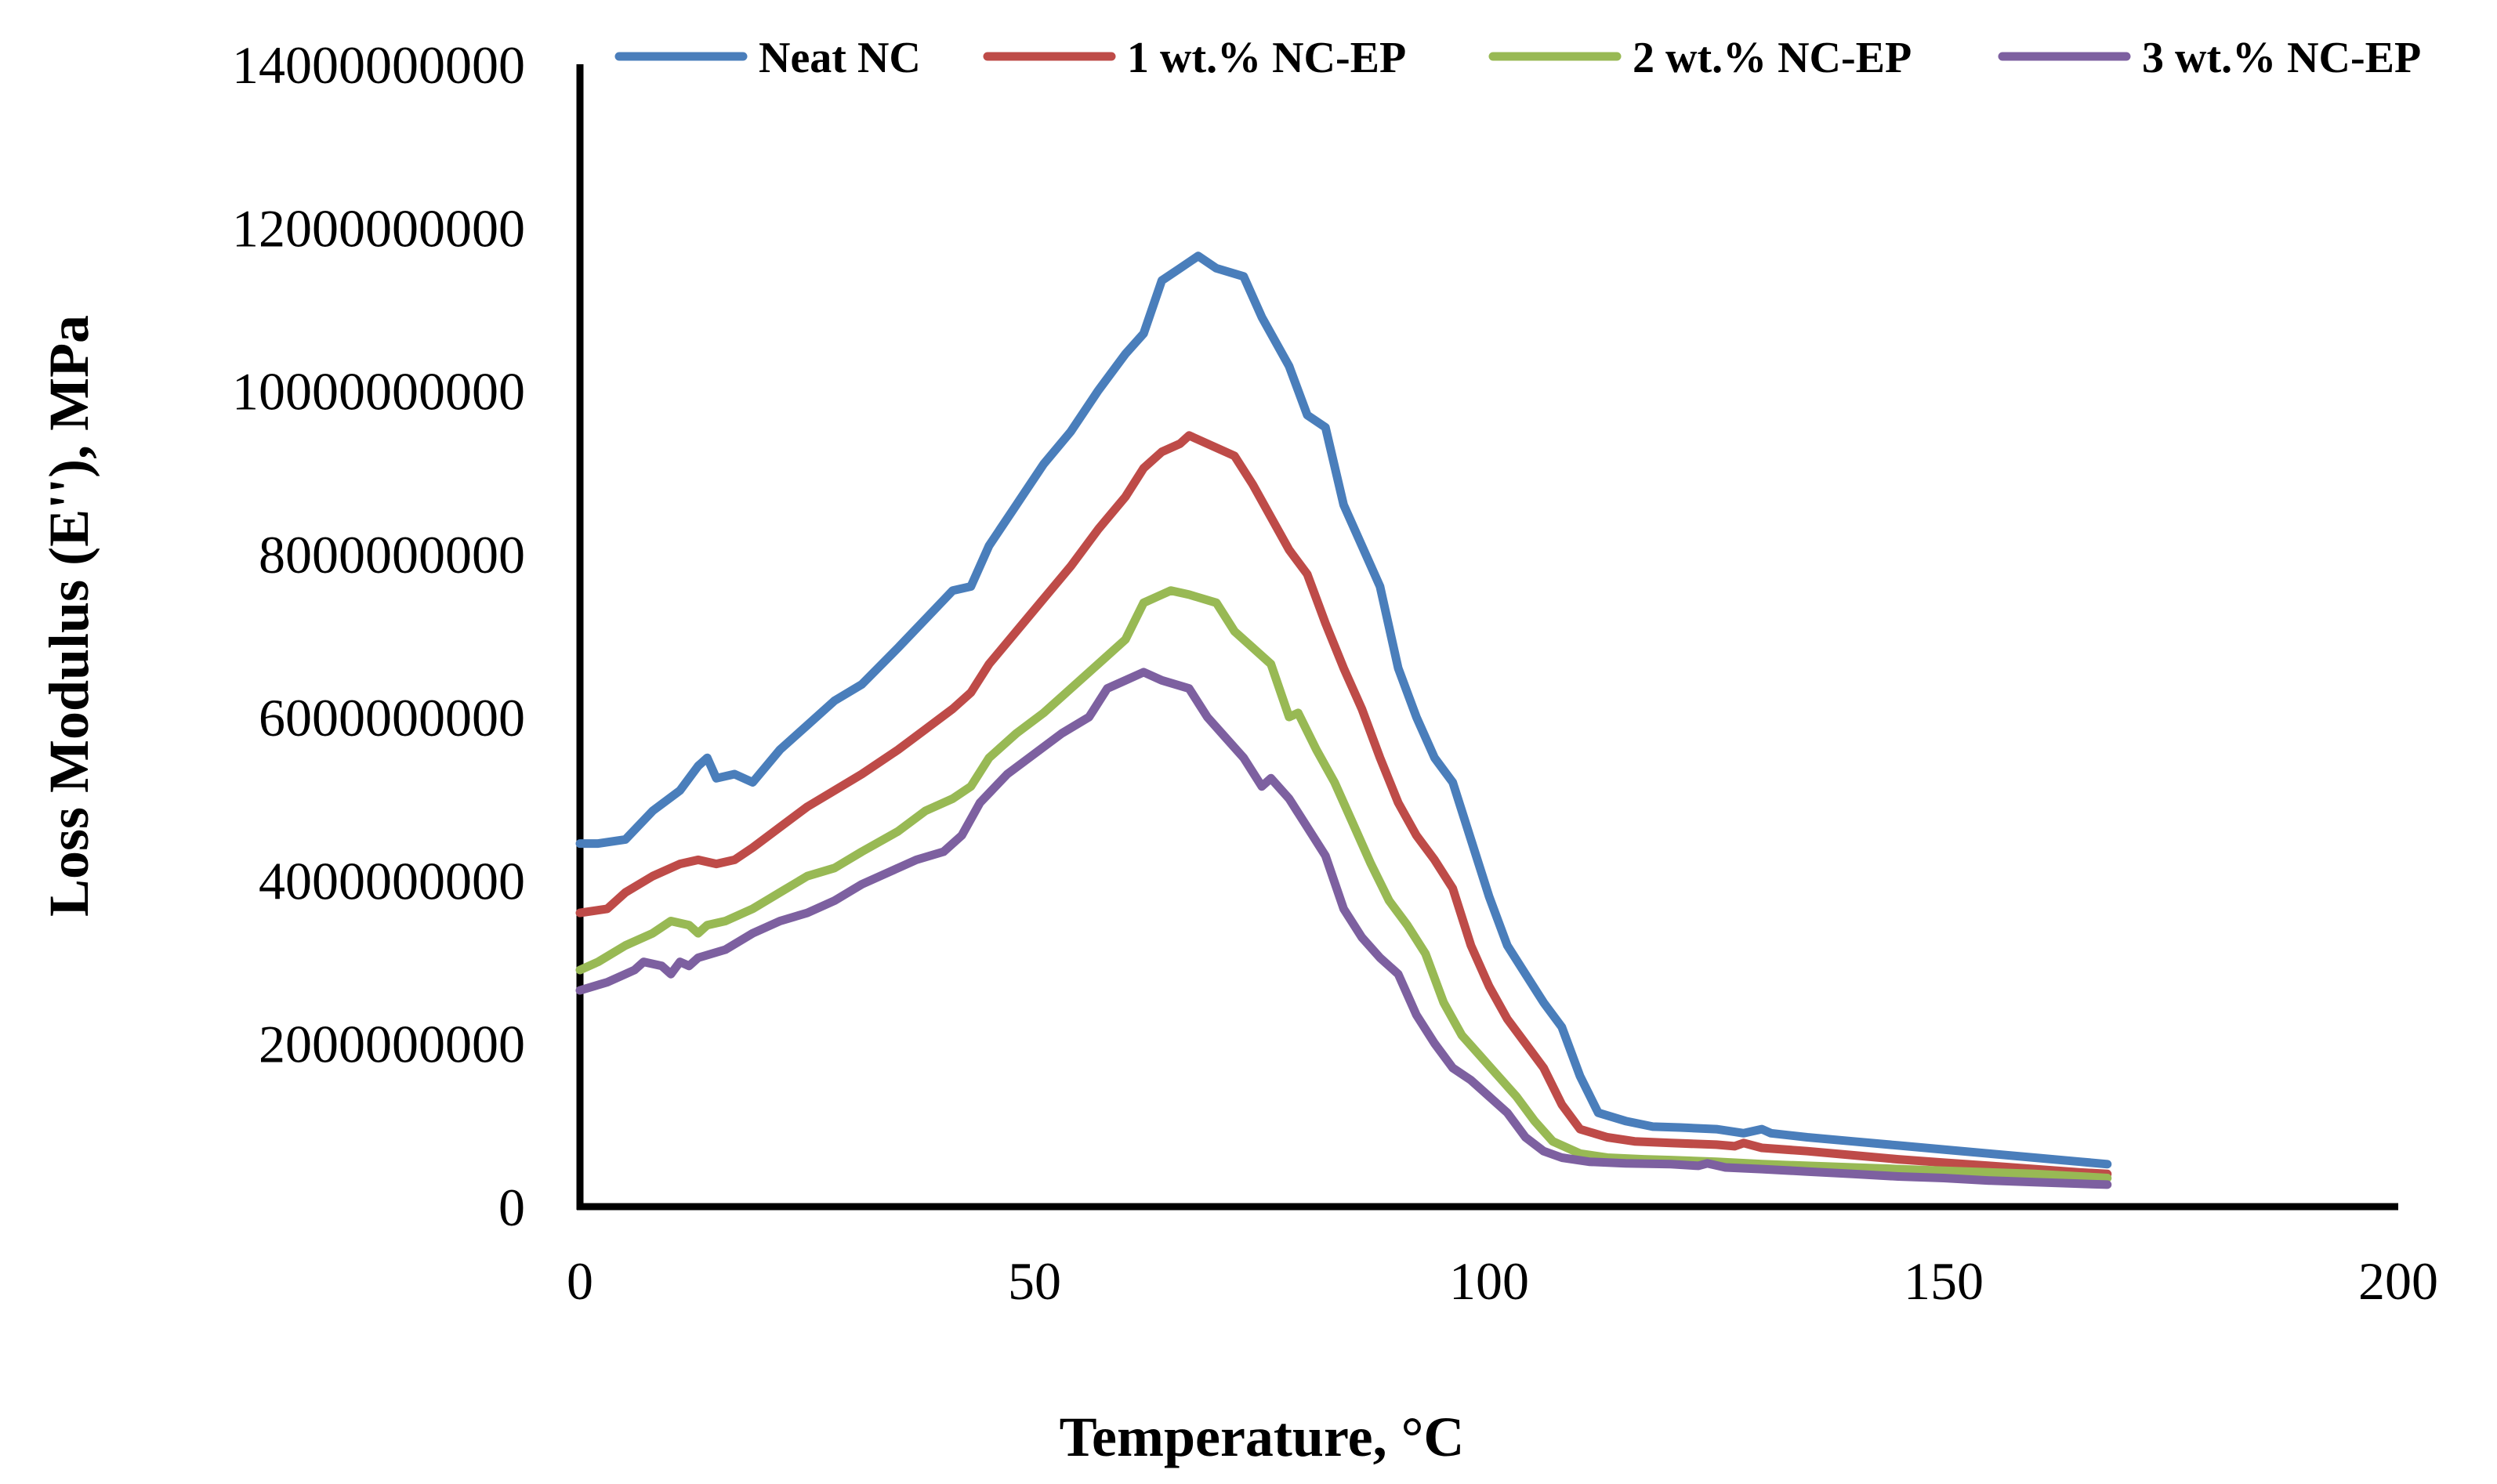 The height and width of the screenshot is (1484, 2497). Describe the element at coordinates (1266, 58) in the screenshot. I see `legend-label-2: 1 wt.% NC-EP` at that location.